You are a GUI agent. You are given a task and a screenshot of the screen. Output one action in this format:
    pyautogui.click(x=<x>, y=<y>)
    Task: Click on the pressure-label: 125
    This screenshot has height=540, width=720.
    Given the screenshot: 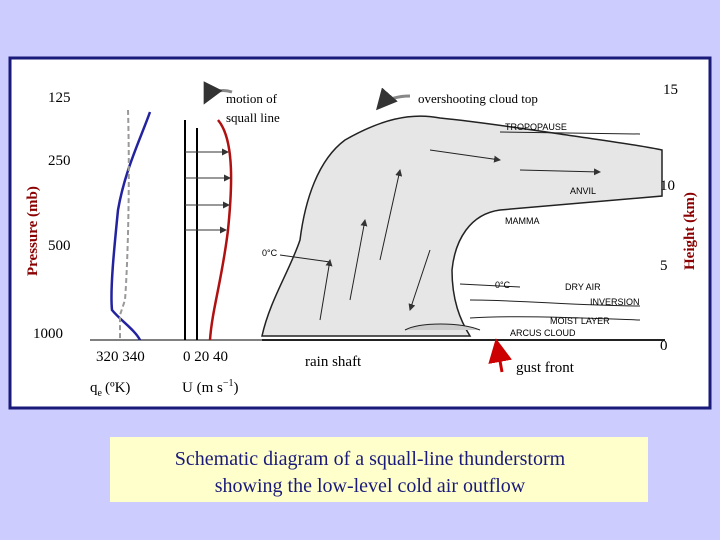 What is the action you would take?
    pyautogui.click(x=59, y=98)
    